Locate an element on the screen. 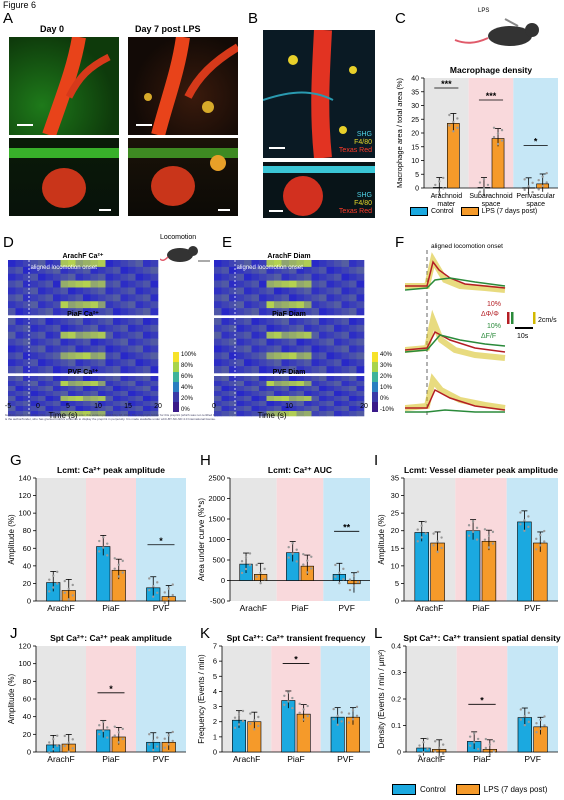  category-label: ArachF is located at coordinates (60, 608).